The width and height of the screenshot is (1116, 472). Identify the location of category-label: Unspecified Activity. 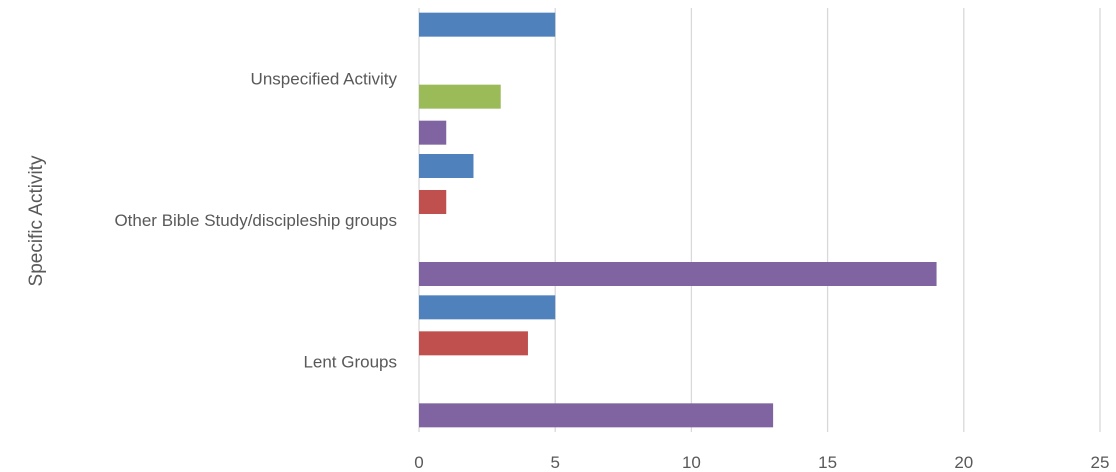
(324, 79).